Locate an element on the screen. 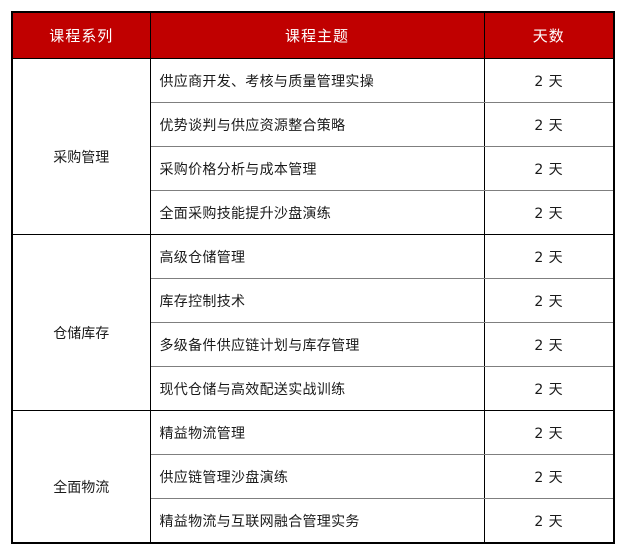  course-series-label: 全面物流 is located at coordinates (81, 487).